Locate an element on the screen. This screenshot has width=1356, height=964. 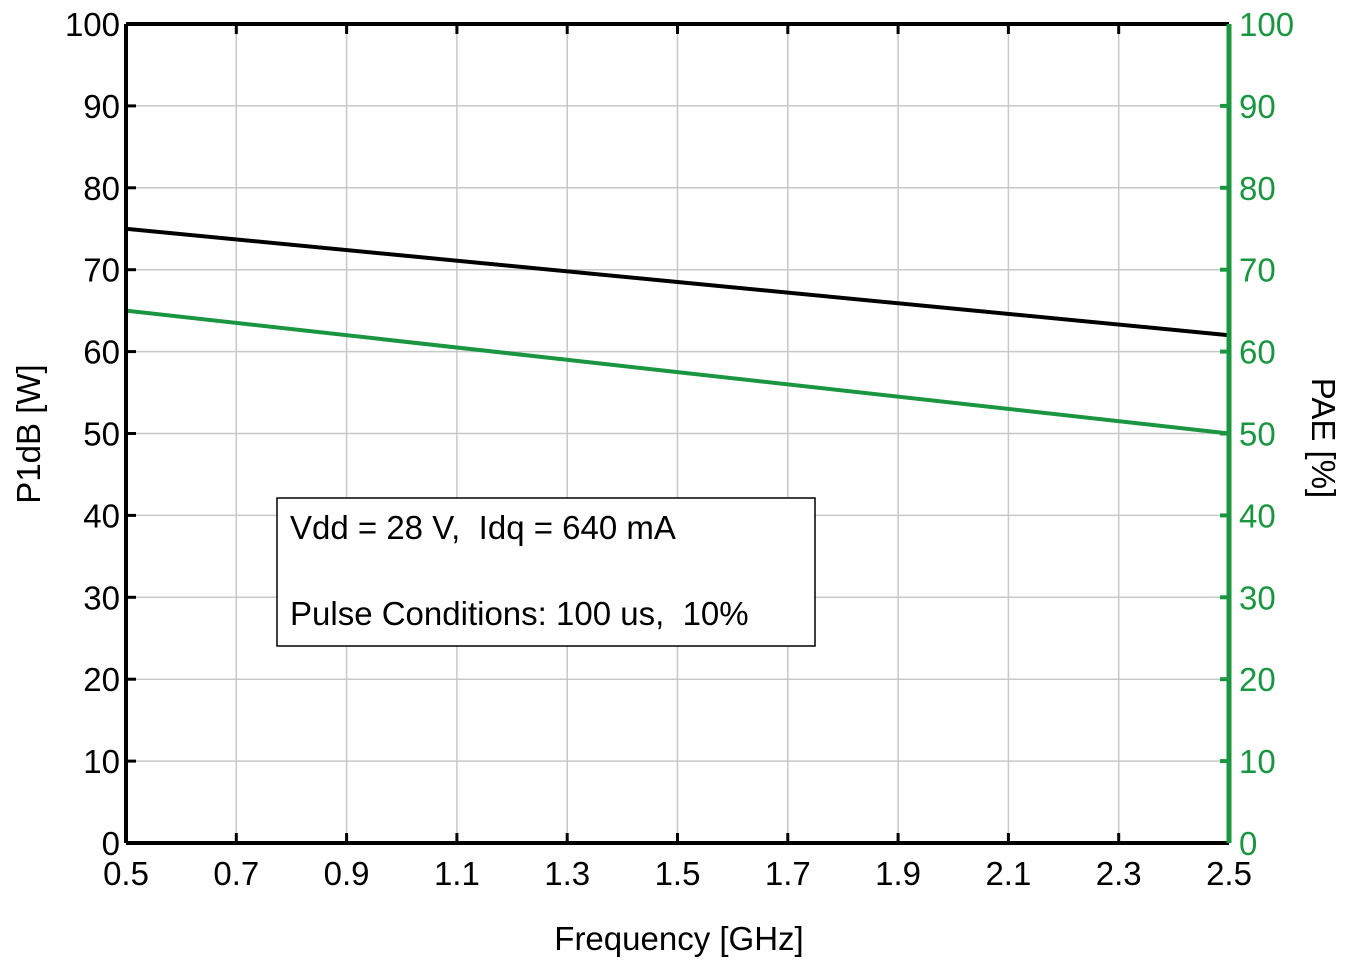
y-tick-label-left: 90 is located at coordinates (101, 106).